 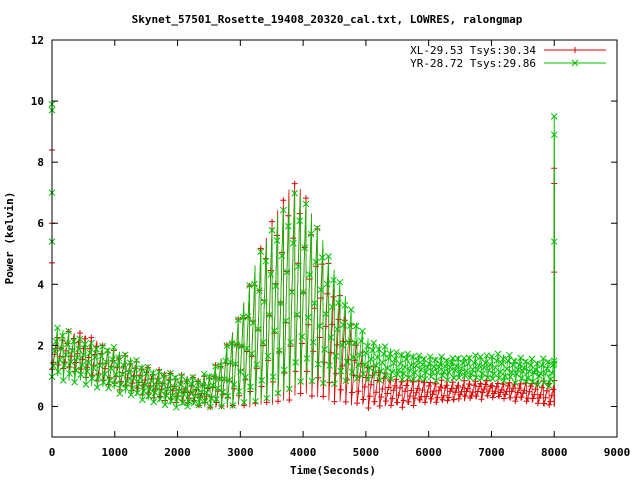 I want to click on x-axis-label: Time(Seconds), so click(x=333, y=470).